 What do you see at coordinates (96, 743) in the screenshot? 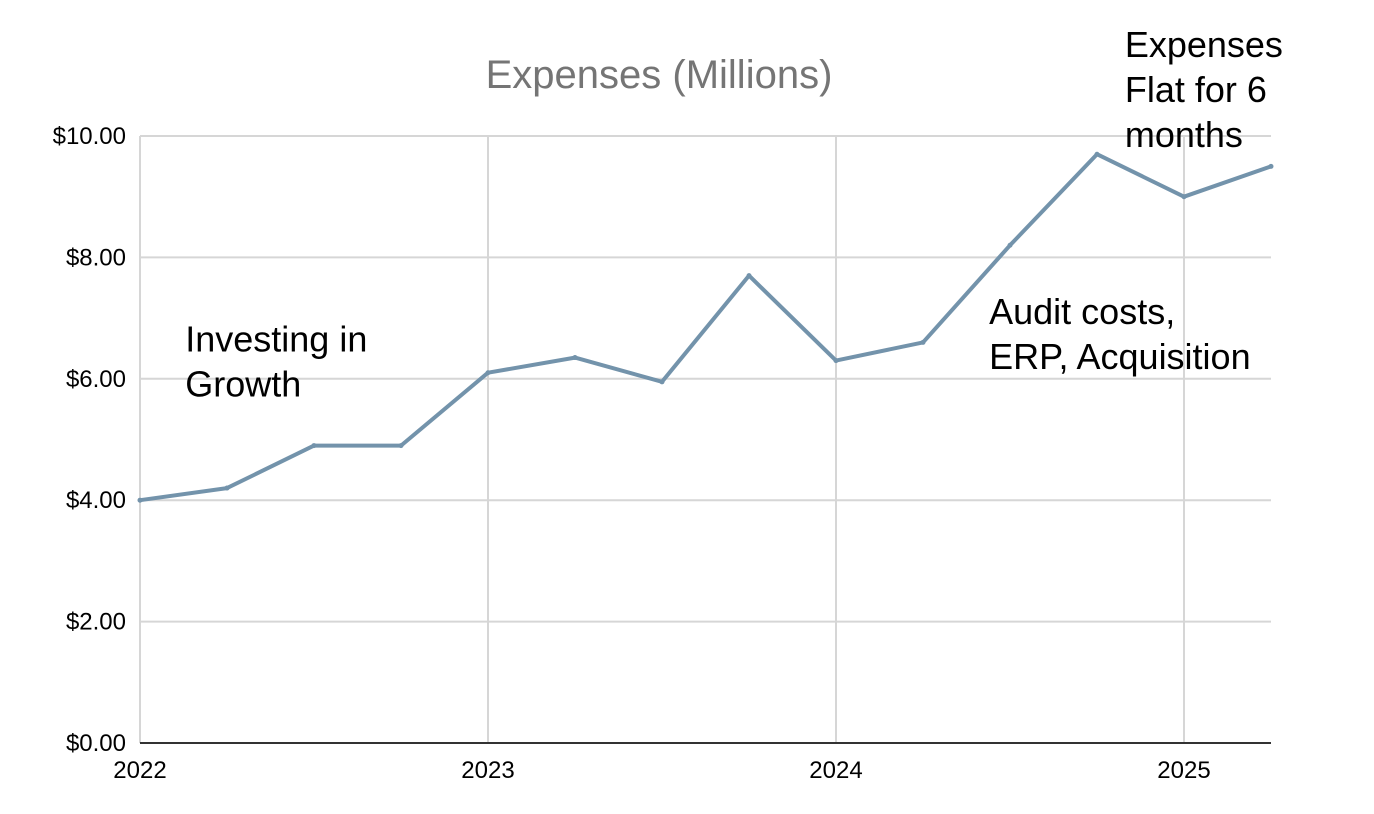
I see `y-tick-label: $0.00` at bounding box center [96, 743].